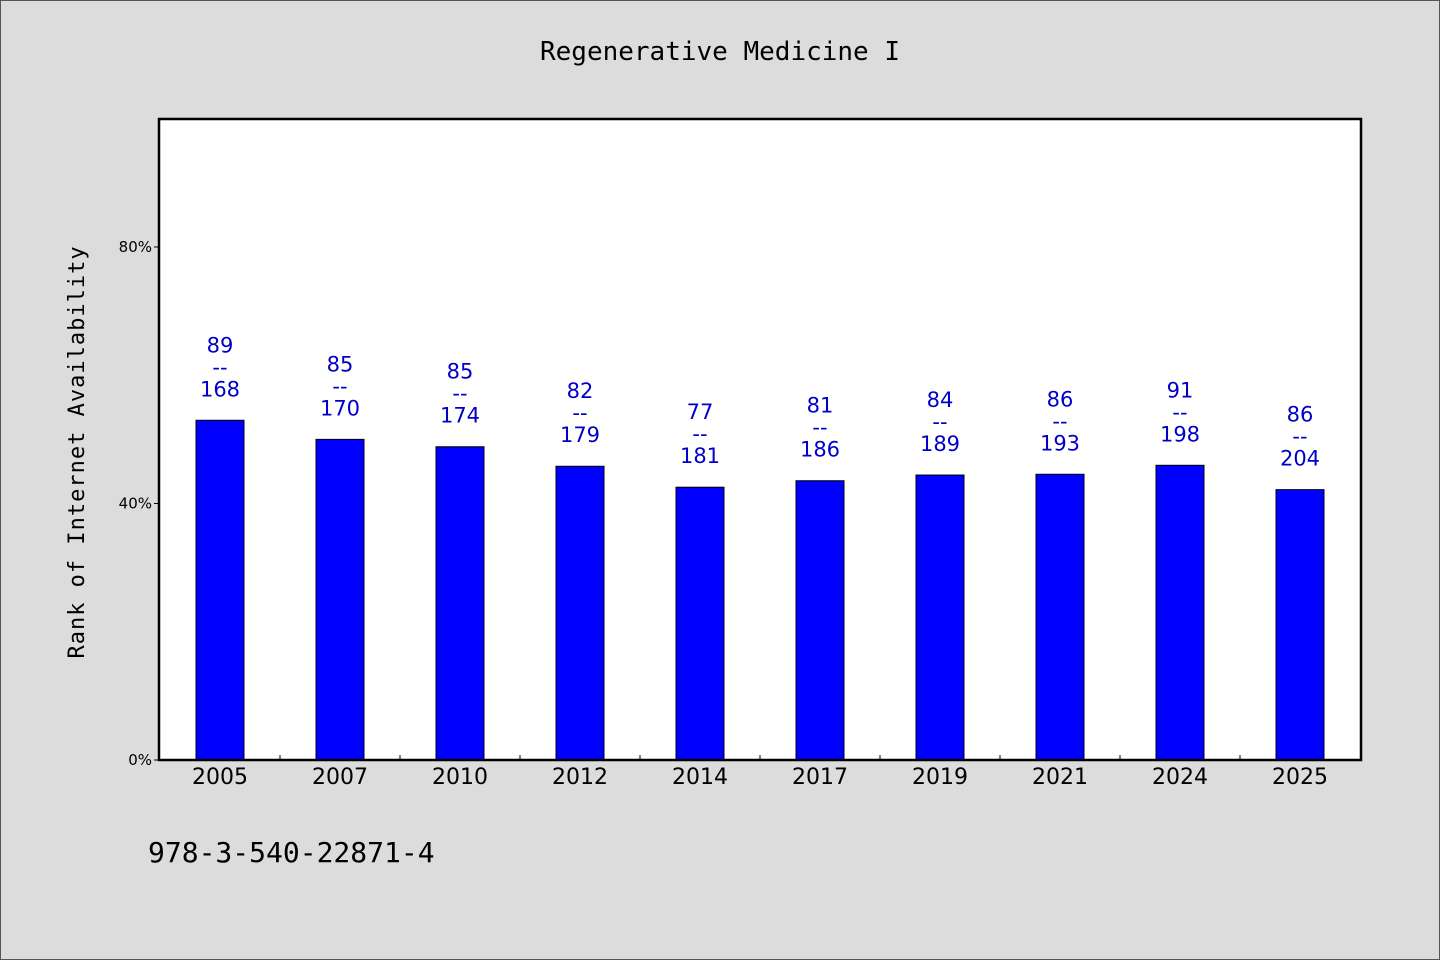 This screenshot has width=1440, height=960. I want to click on y-tick-label: 80%, so click(135, 247).